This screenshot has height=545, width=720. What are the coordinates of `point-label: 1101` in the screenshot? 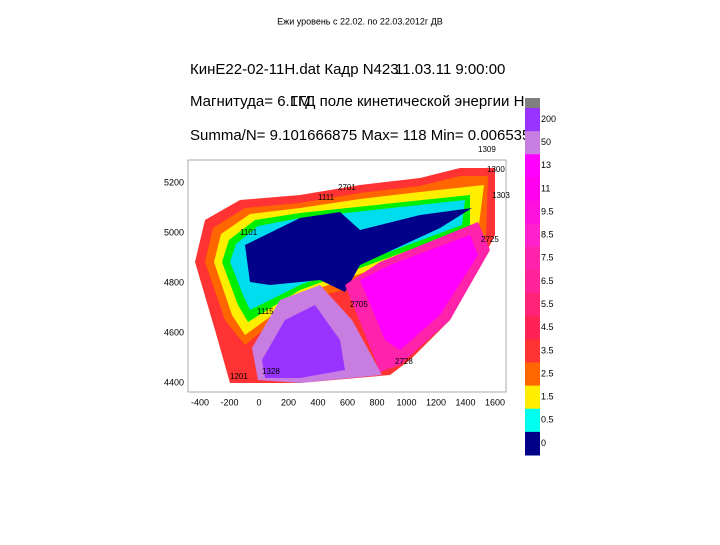 It's located at (249, 232).